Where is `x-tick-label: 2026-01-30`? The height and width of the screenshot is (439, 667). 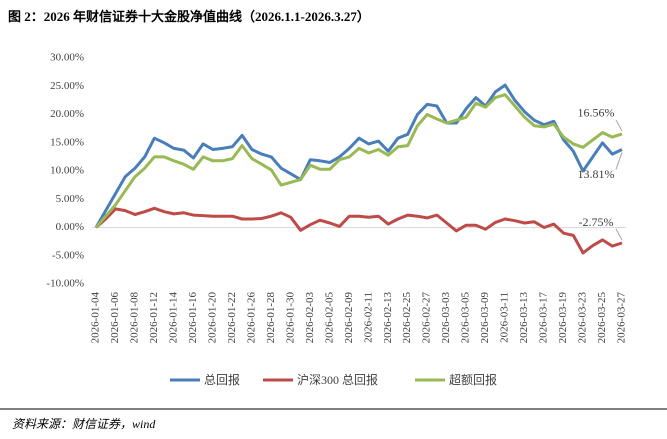 x-tick-label: 2026-01-30 is located at coordinates (290, 318).